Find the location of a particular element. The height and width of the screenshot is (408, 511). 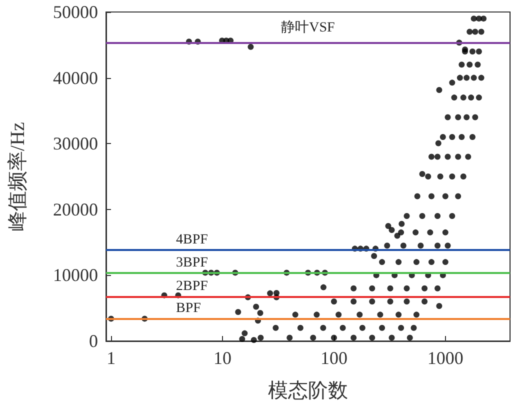

y-tick-label: 40000 is located at coordinates (75, 78).